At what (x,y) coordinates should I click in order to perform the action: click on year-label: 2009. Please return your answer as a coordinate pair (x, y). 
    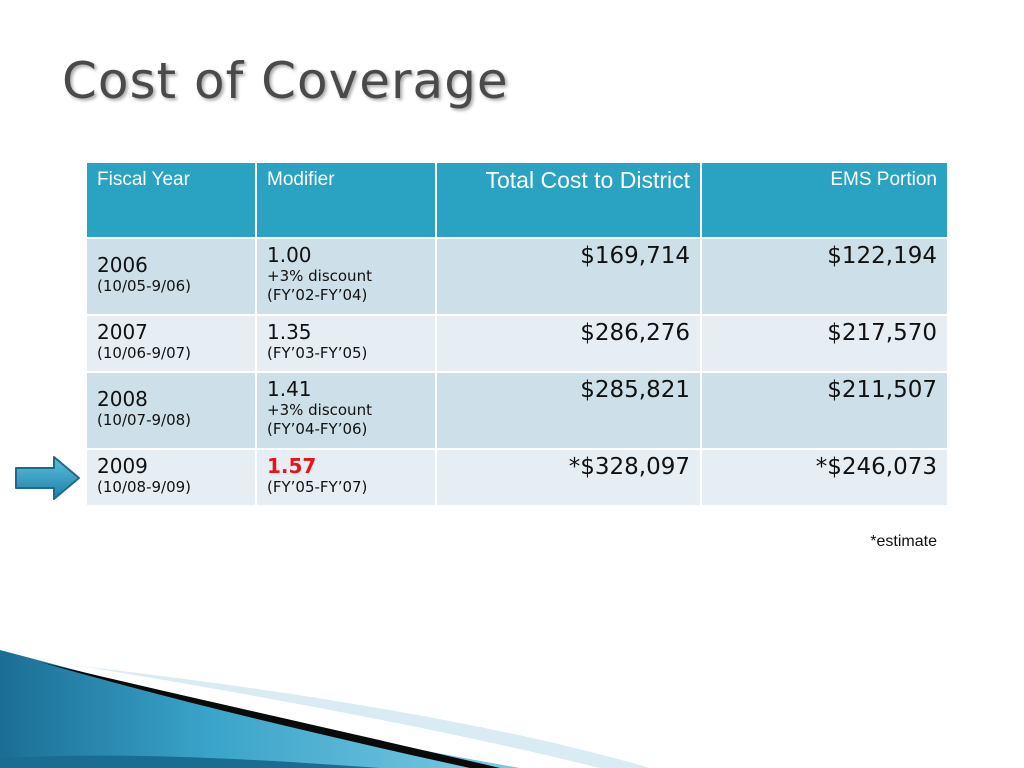
    Looking at the image, I should click on (122, 466).